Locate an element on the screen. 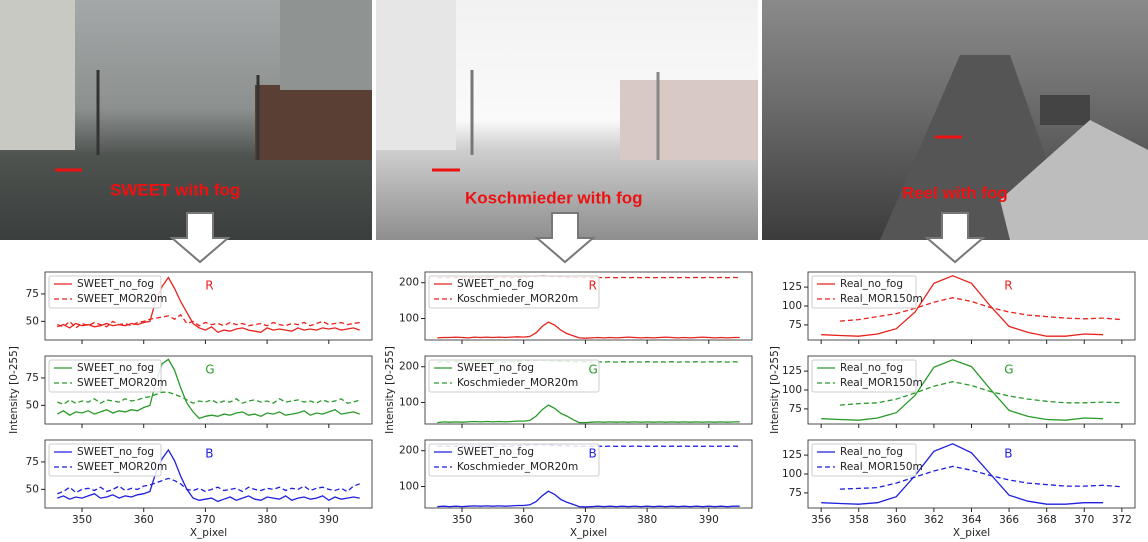 The image size is (1148, 542). photo-sweet is located at coordinates (186, 120).